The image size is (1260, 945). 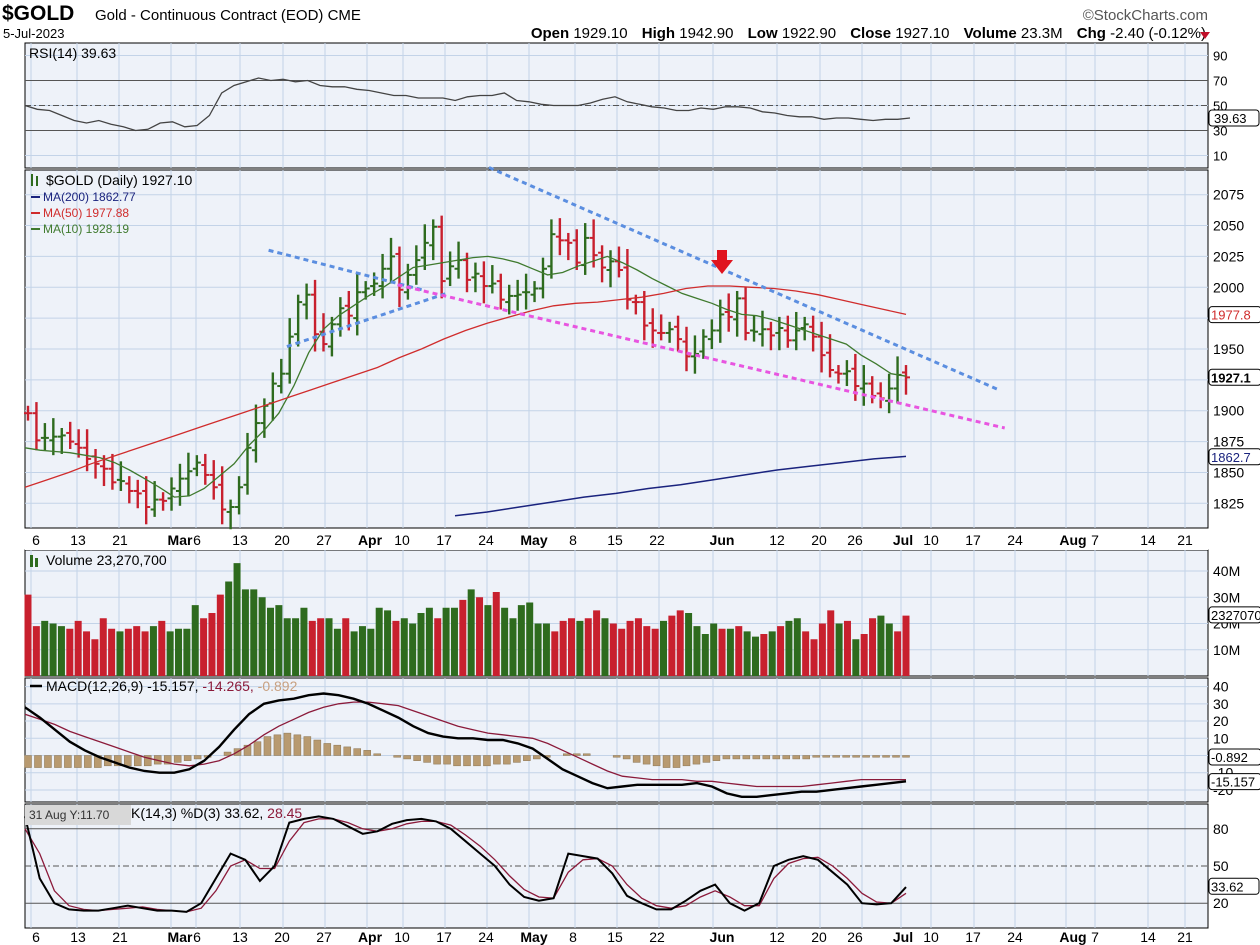 I want to click on ma200-line, so click(x=680, y=486).